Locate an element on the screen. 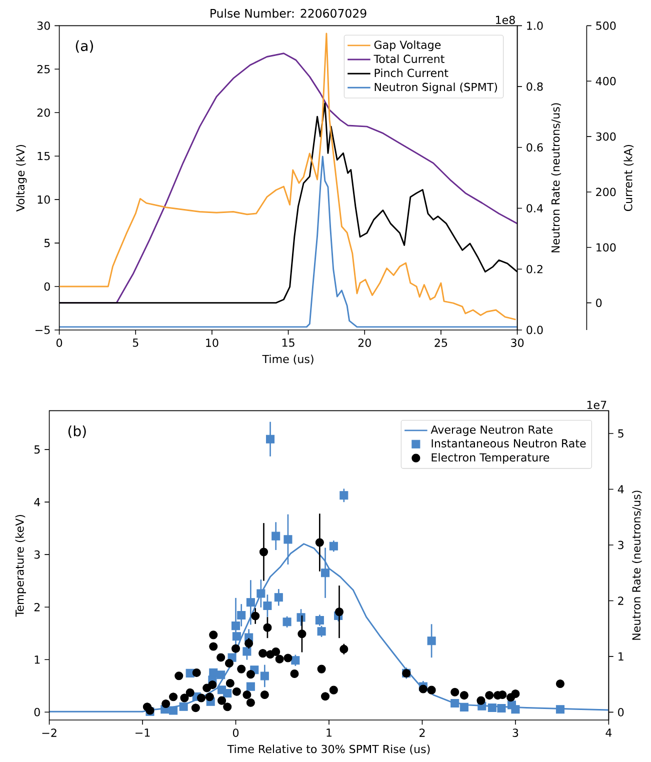 The image size is (651, 762). y3-tick-label: 500 is located at coordinates (606, 26).